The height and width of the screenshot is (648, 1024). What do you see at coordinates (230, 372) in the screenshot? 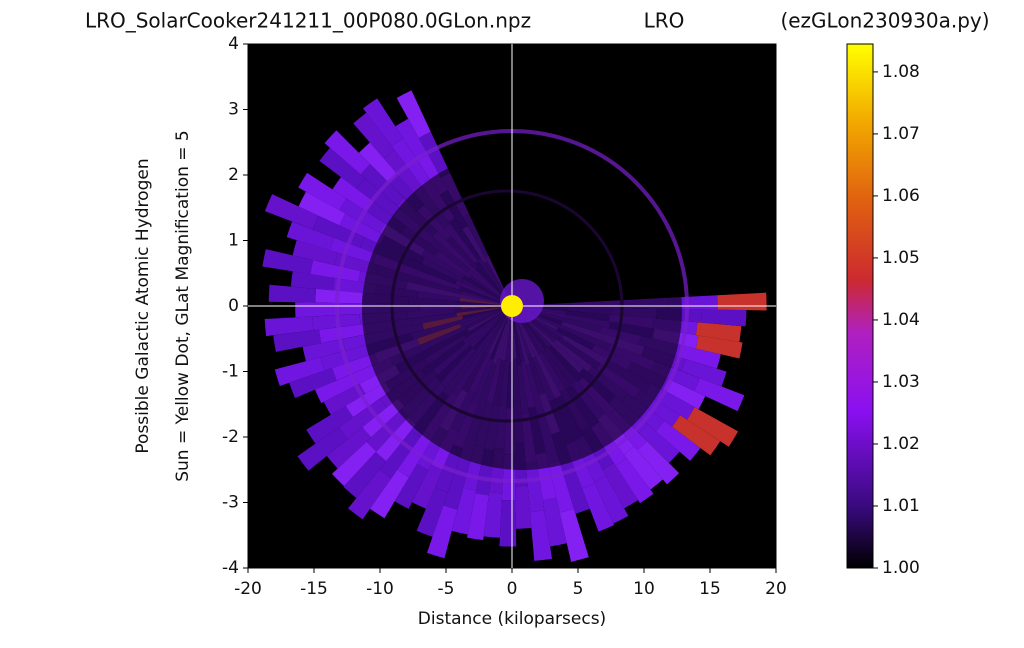
I see `y-tick-label: -1` at bounding box center [230, 372].